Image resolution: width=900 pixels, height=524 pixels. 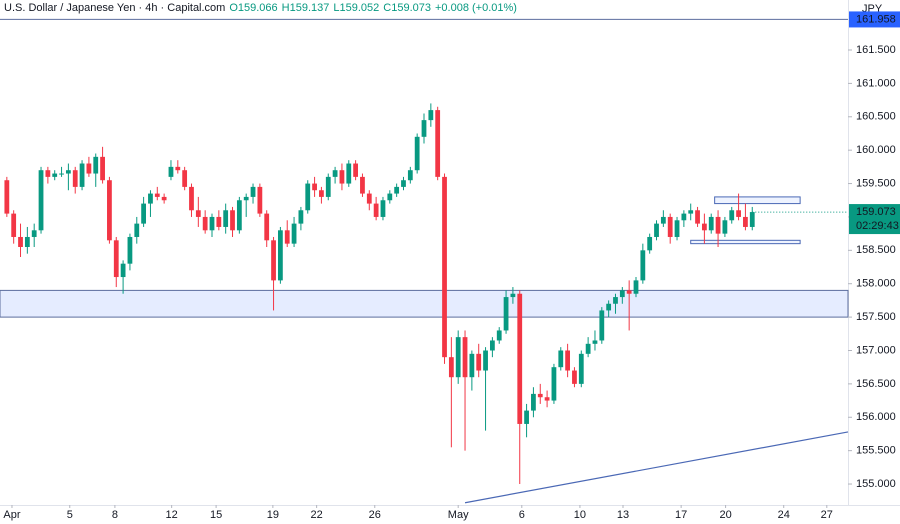 I want to click on header-bg, so click(x=424, y=8).